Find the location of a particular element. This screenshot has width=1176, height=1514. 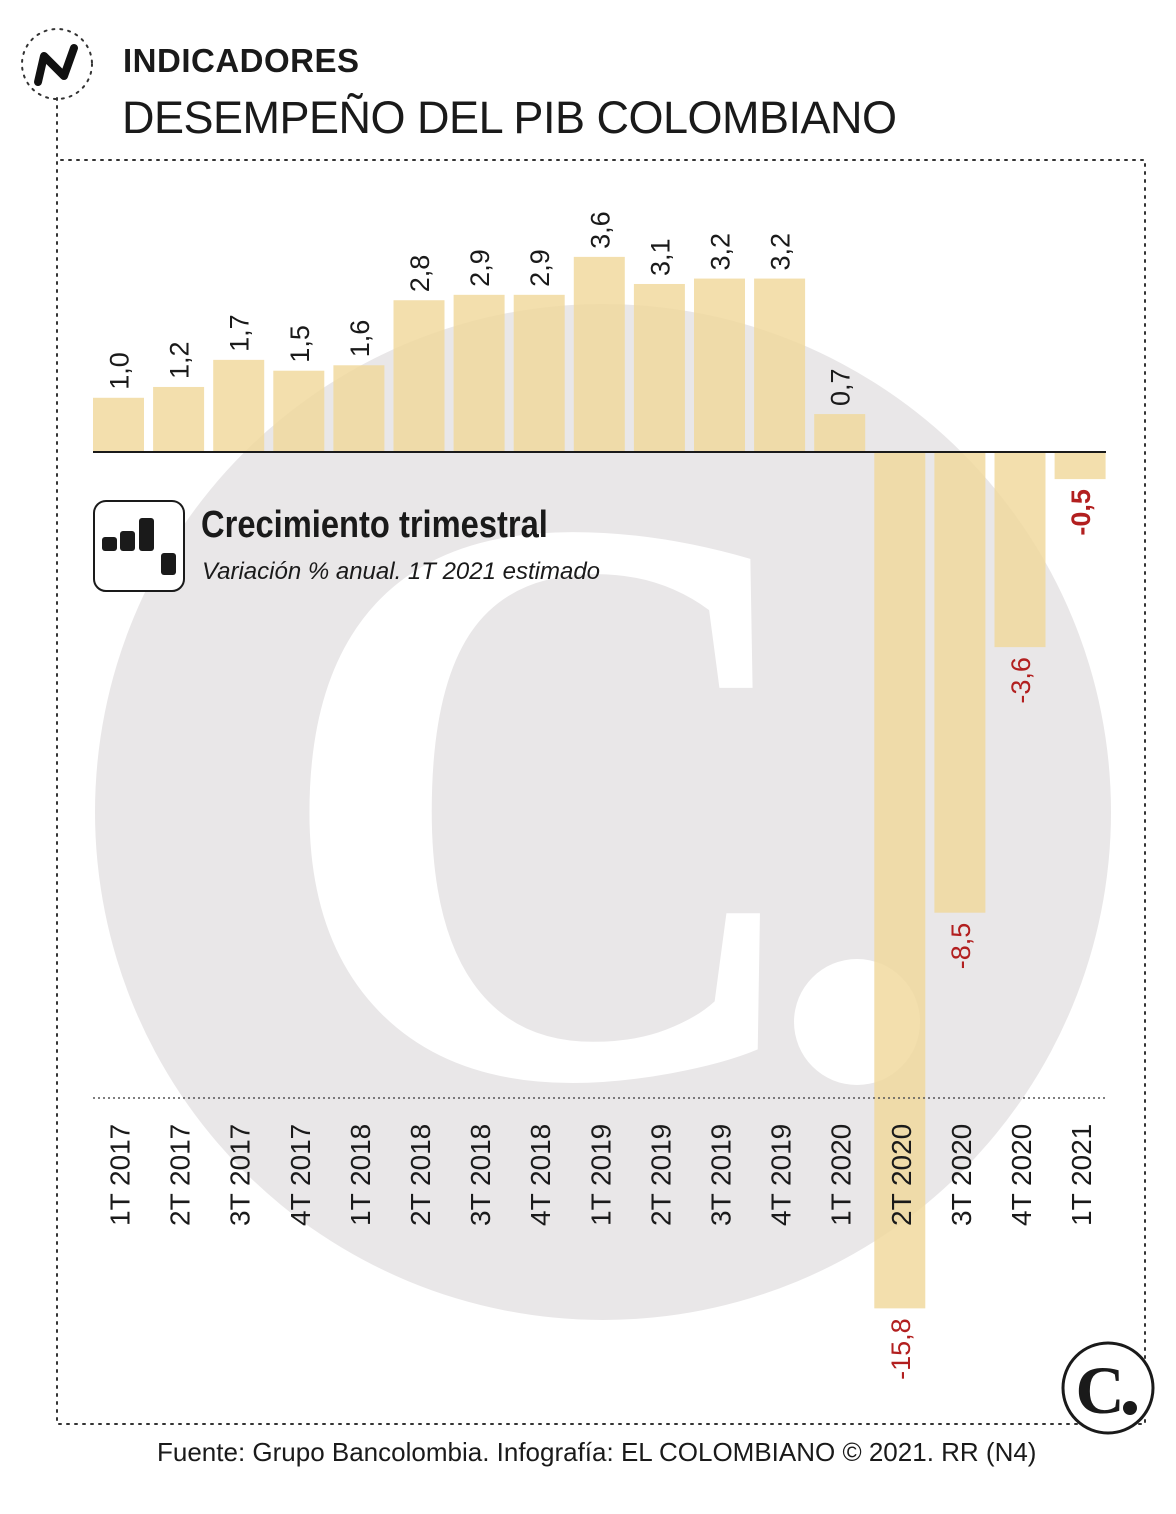

logo-letter: C is located at coordinates (1099, 1390).